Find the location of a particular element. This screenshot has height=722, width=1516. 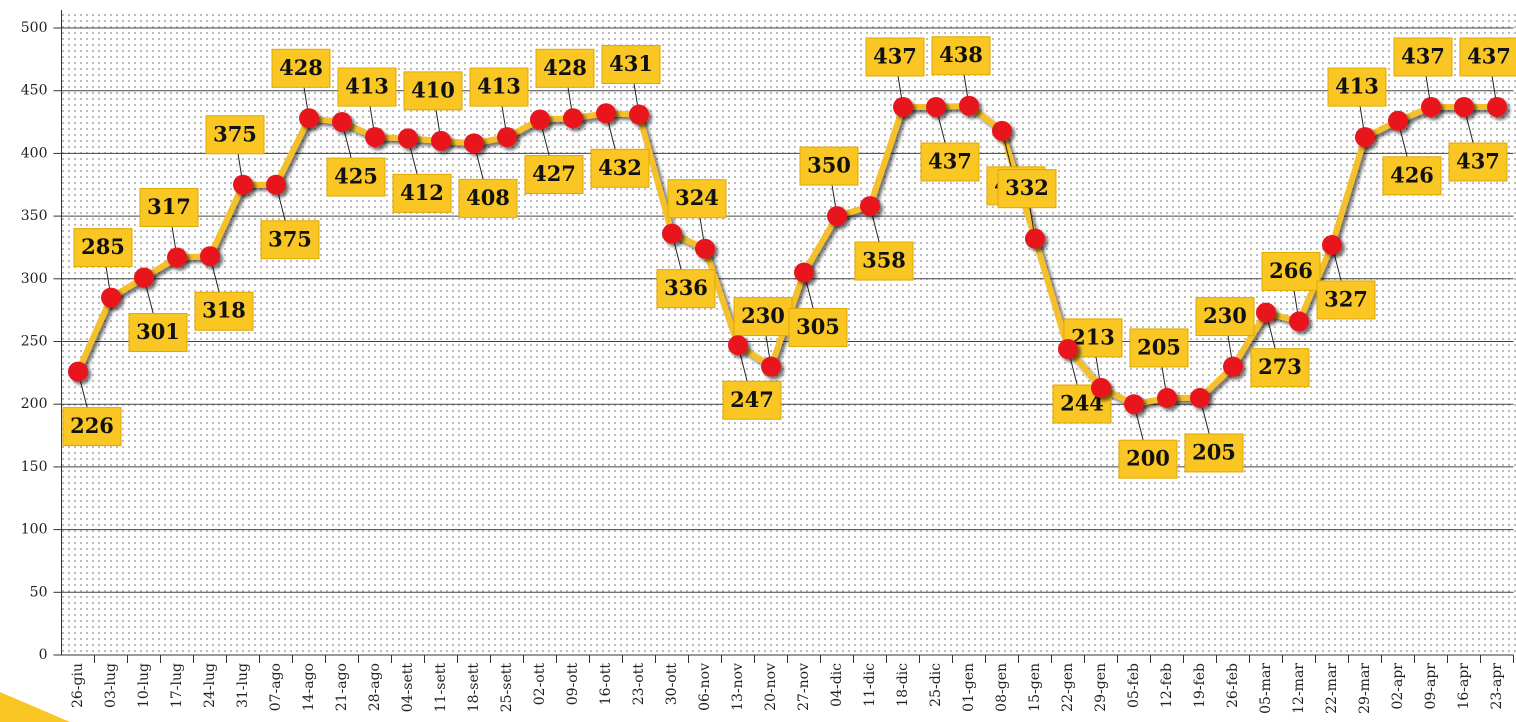

x-tick-label: 11-sett is located at coordinates (441, 688).